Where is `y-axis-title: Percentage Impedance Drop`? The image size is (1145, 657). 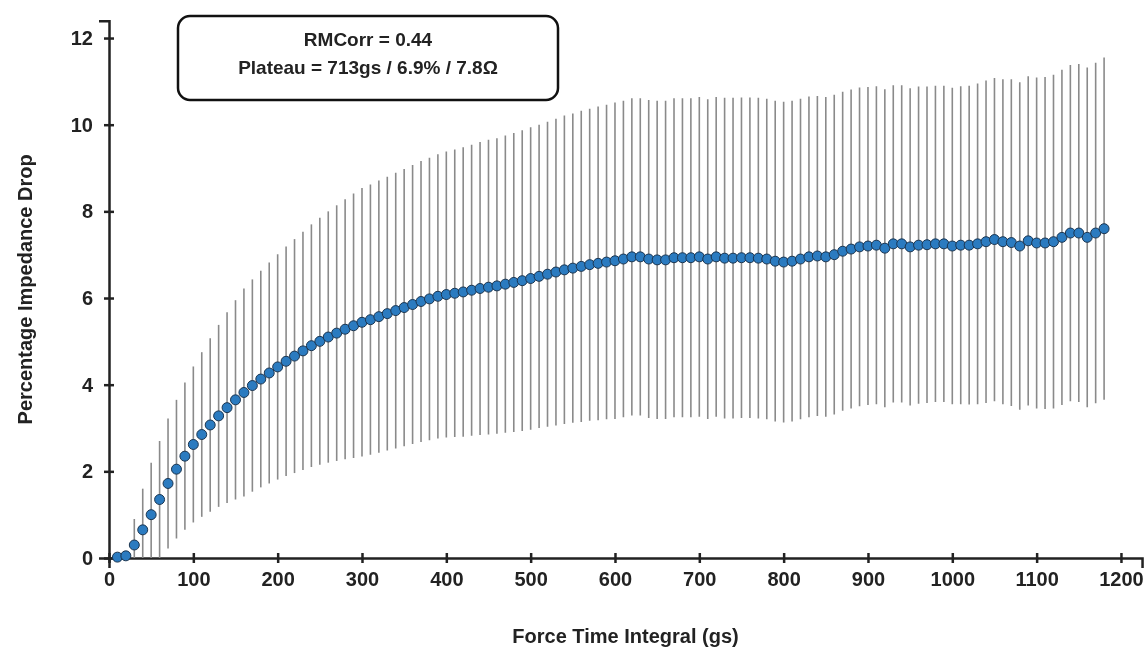
y-axis-title: Percentage Impedance Drop is located at coordinates (25, 289).